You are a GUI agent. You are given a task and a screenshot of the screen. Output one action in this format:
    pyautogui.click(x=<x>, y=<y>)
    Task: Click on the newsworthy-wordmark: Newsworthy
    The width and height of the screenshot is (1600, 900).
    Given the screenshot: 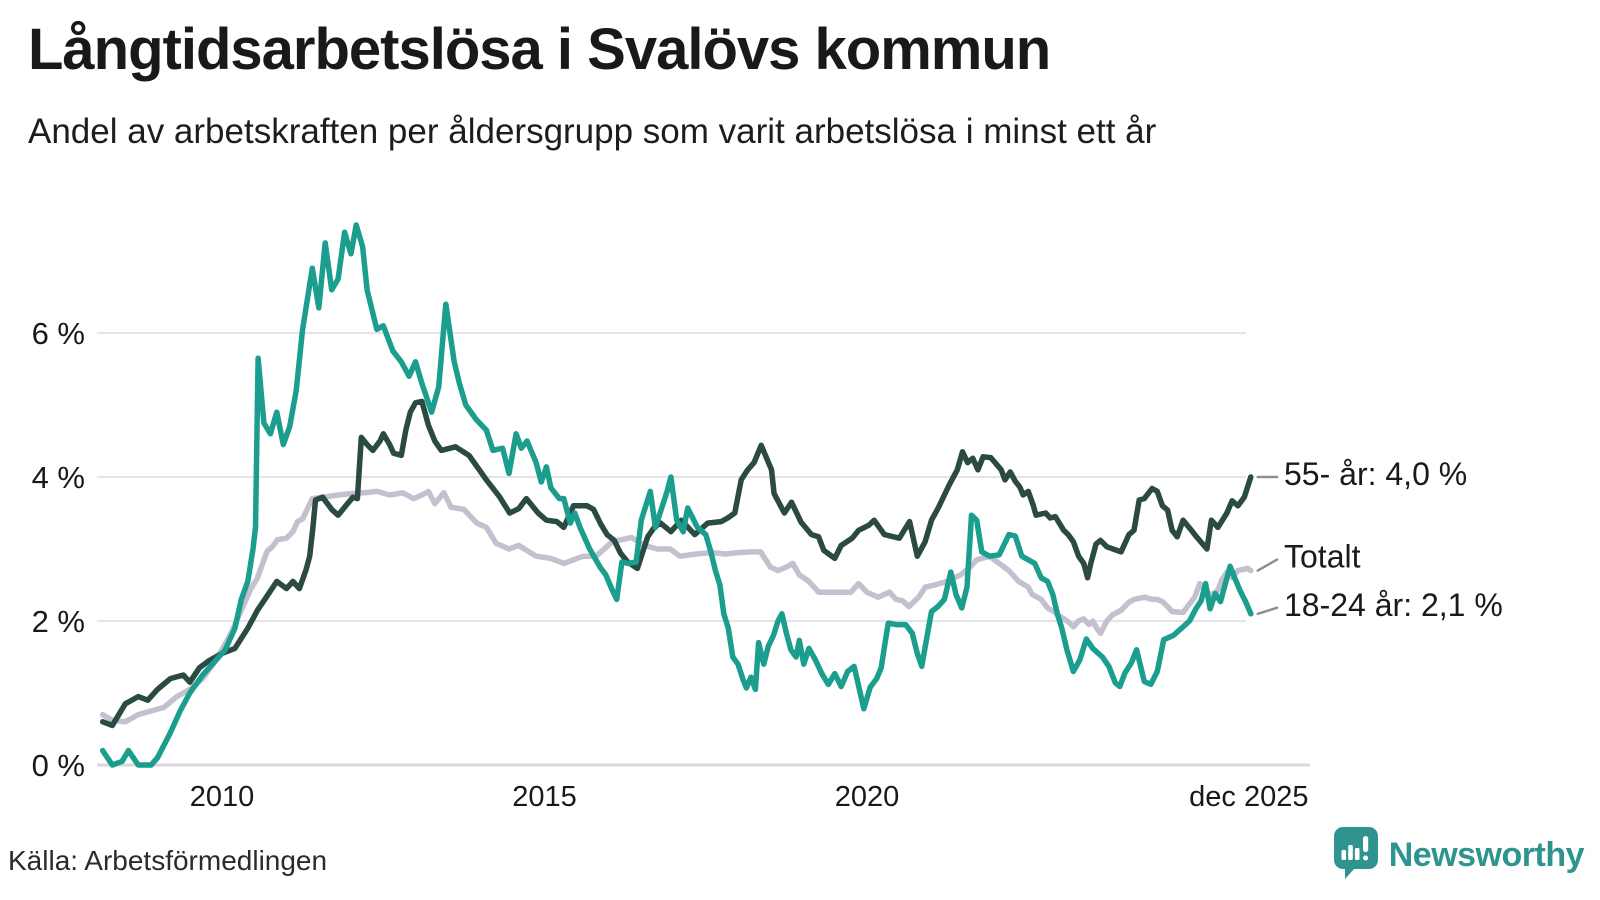 What is the action you would take?
    pyautogui.click(x=1486, y=854)
    